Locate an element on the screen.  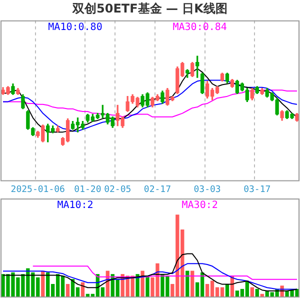
x-tick-label: 01-20 is located at coordinates (88, 189).